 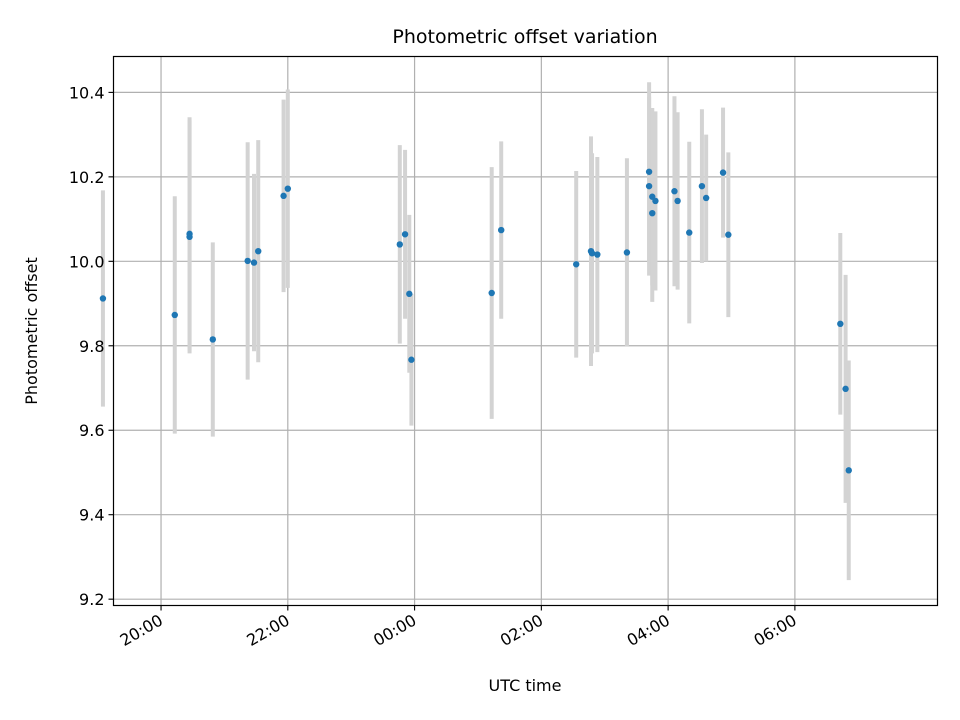 What do you see at coordinates (525, 685) in the screenshot?
I see `x-axis-label: UTC time` at bounding box center [525, 685].